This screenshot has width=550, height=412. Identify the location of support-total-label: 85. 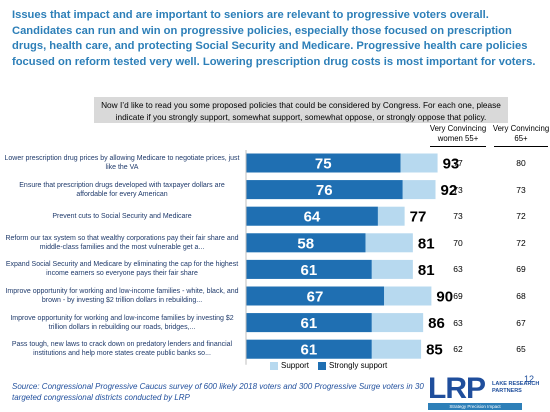
(434, 350).